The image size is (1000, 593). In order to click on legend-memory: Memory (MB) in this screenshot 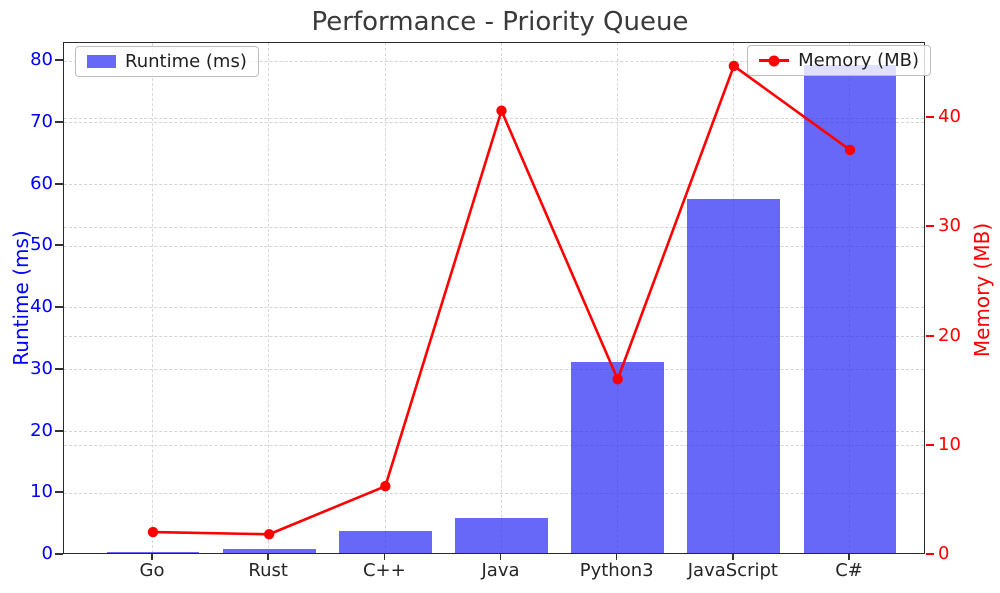, I will do `click(839, 60)`.